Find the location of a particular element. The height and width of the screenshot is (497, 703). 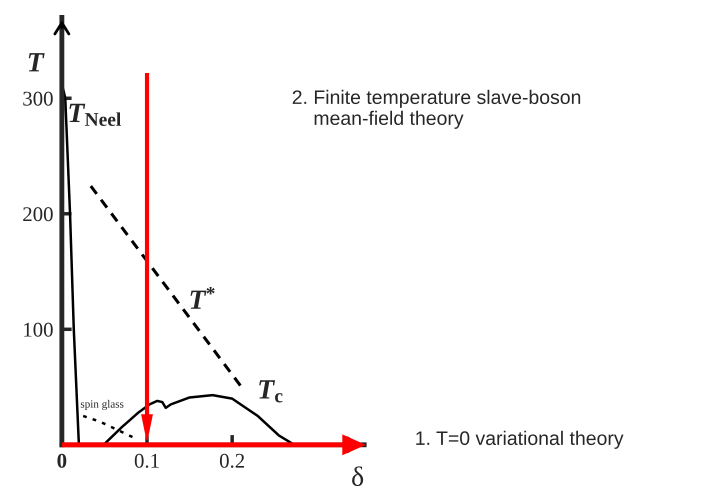

series-label: T$_{c}$ is located at coordinates (271, 391).